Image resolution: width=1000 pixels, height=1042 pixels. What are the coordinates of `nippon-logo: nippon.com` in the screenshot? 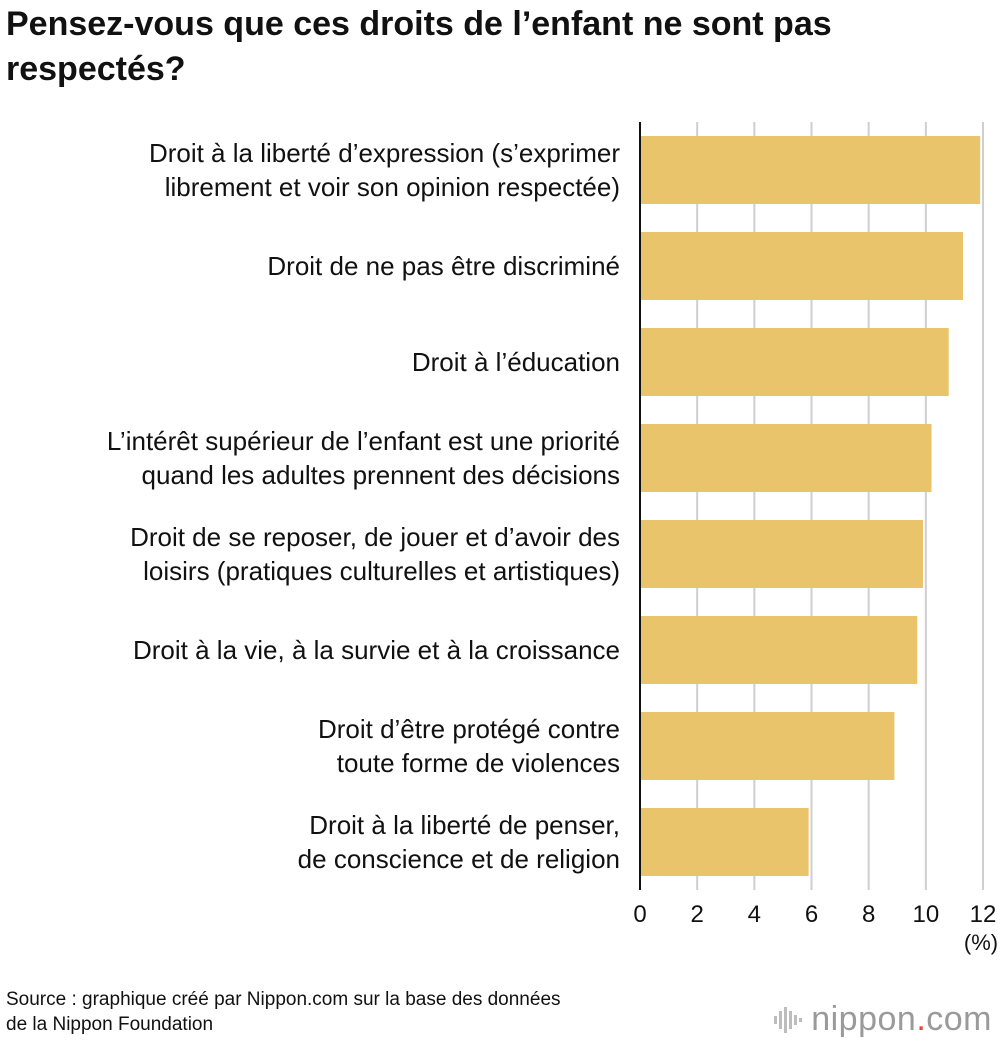 It's located at (882, 1019).